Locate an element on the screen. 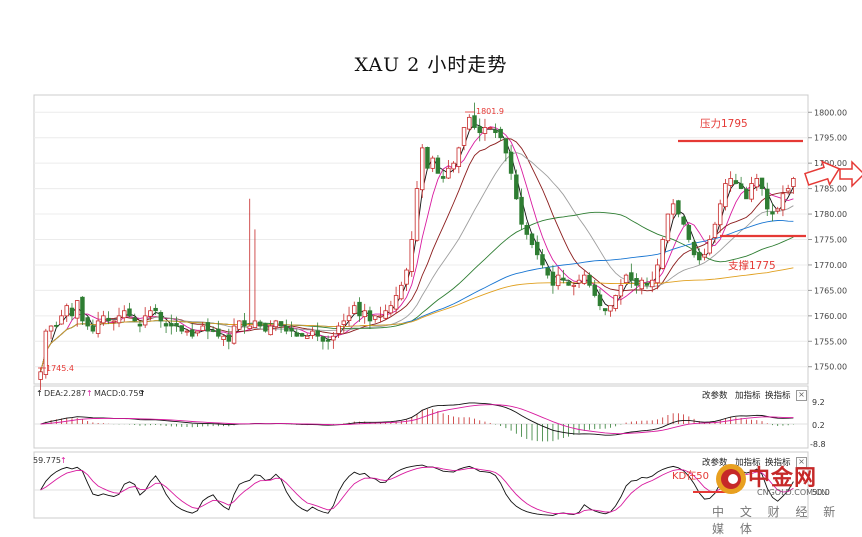 Image resolution: width=862 pixels, height=537 pixels. y-tick-label: 1755.00 is located at coordinates (830, 341).